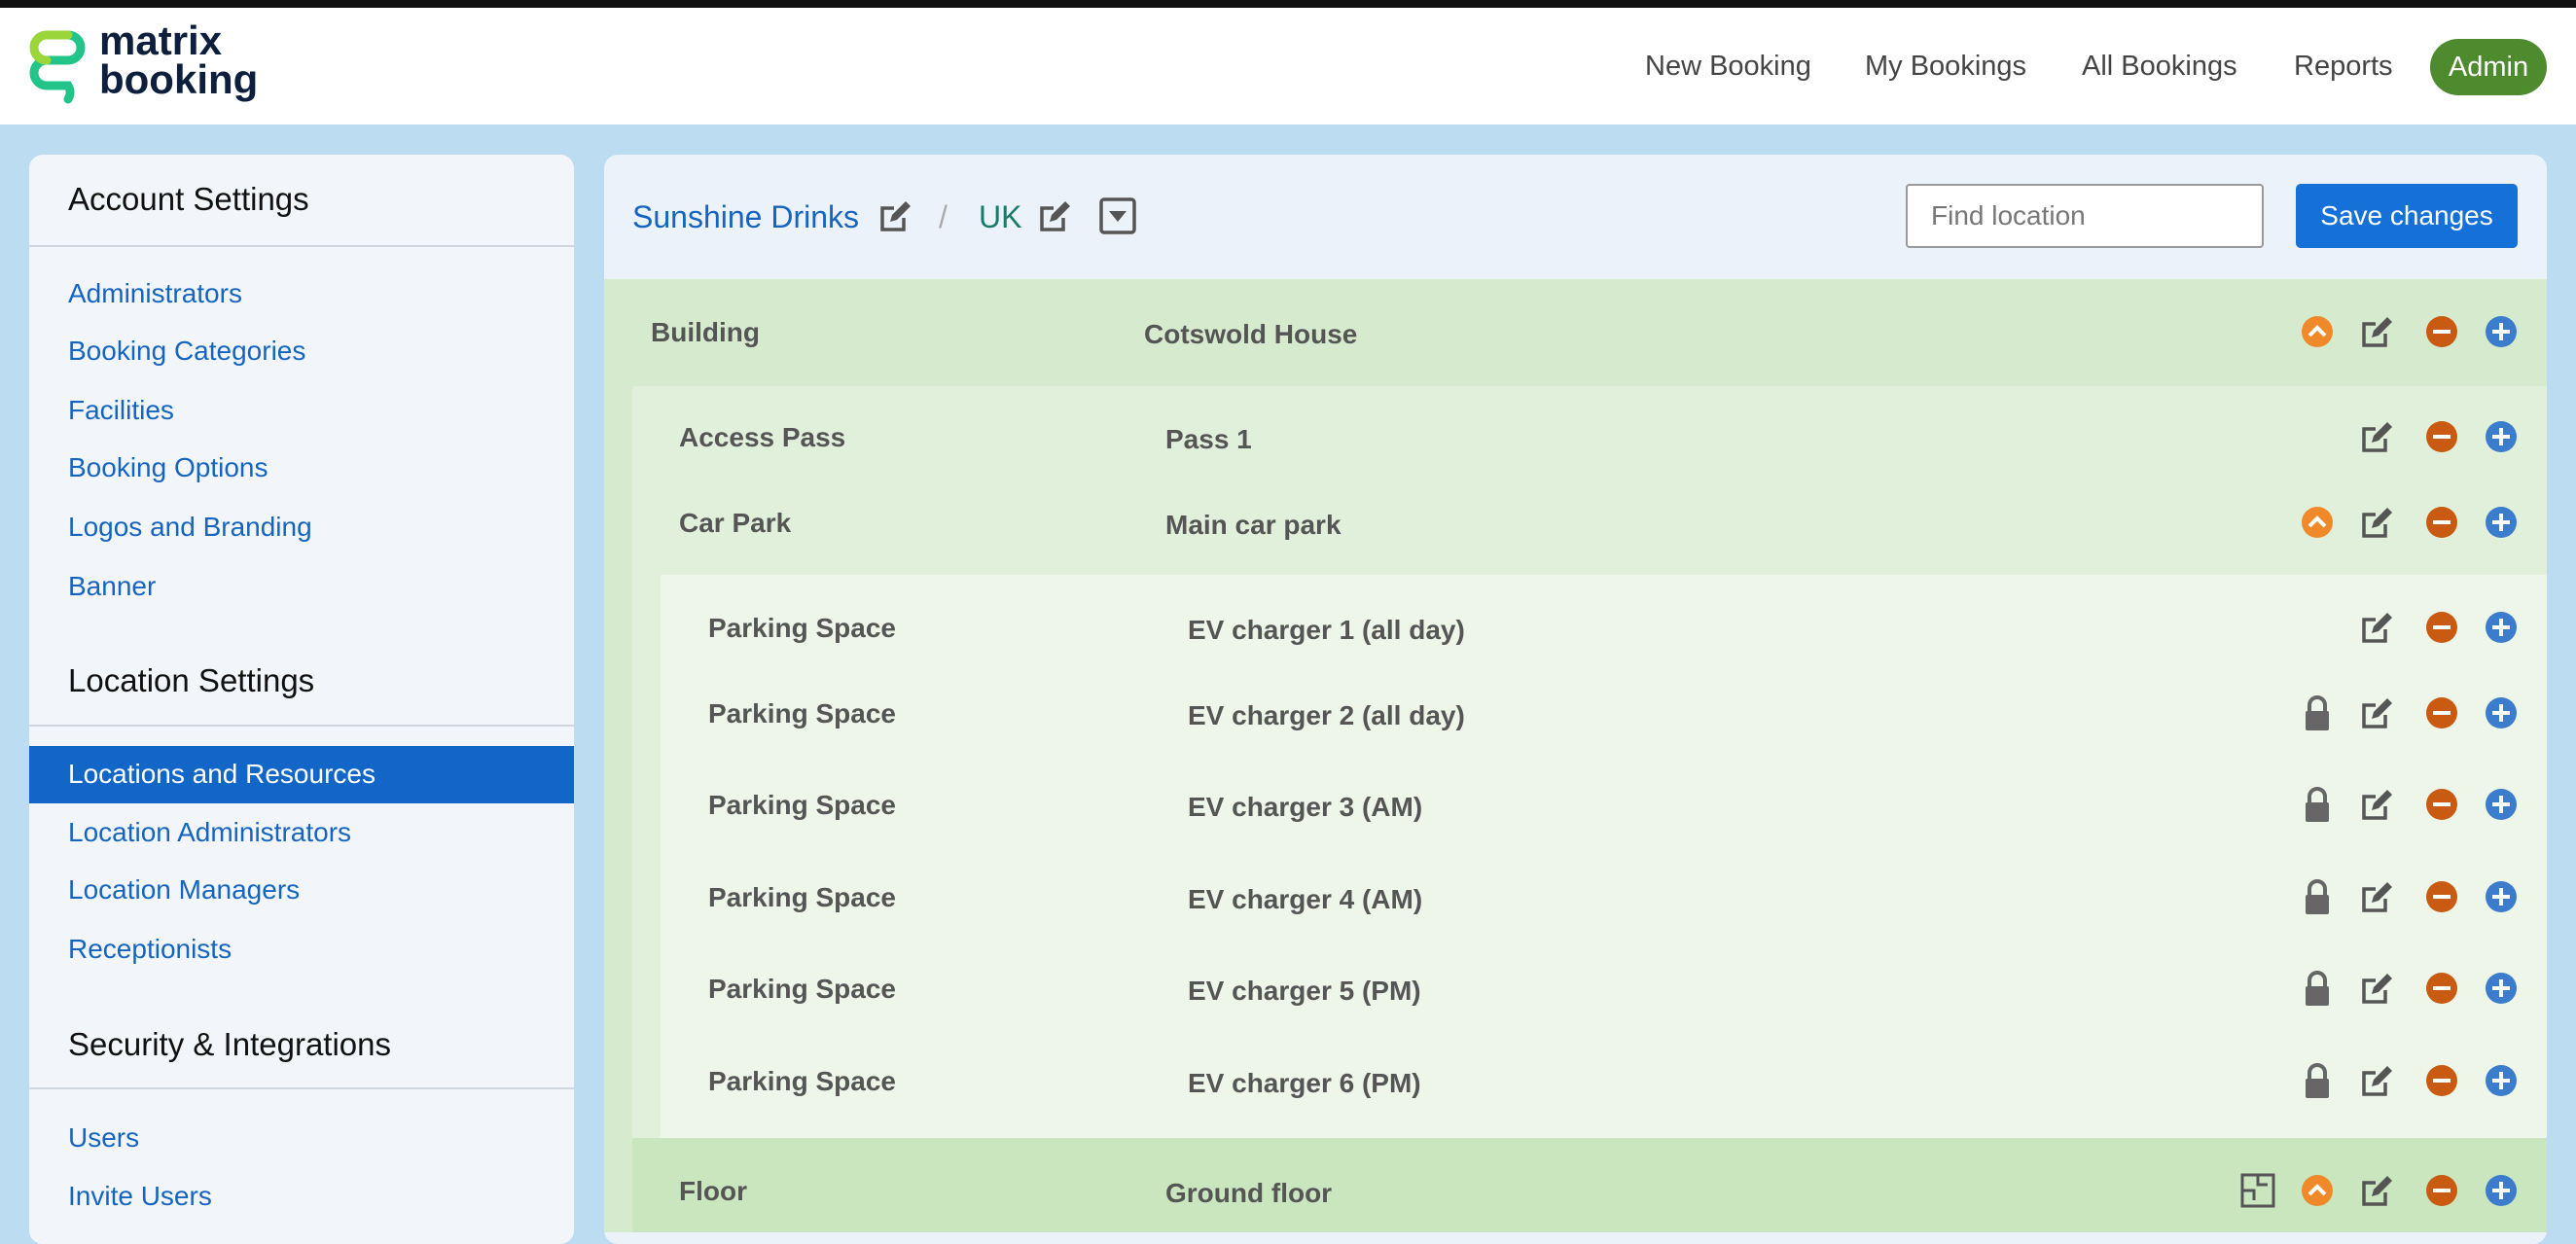 This screenshot has width=2576, height=1244. I want to click on row-name: EV charger 2 (all day), so click(1326, 715).